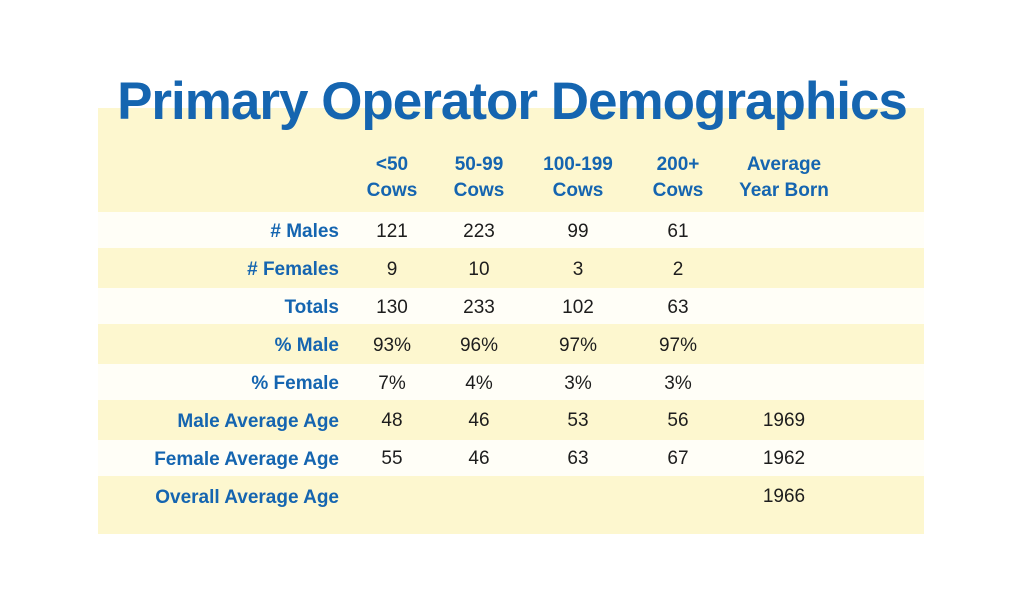 The width and height of the screenshot is (1024, 597). What do you see at coordinates (784, 496) in the screenshot?
I see `table-cell: 1966` at bounding box center [784, 496].